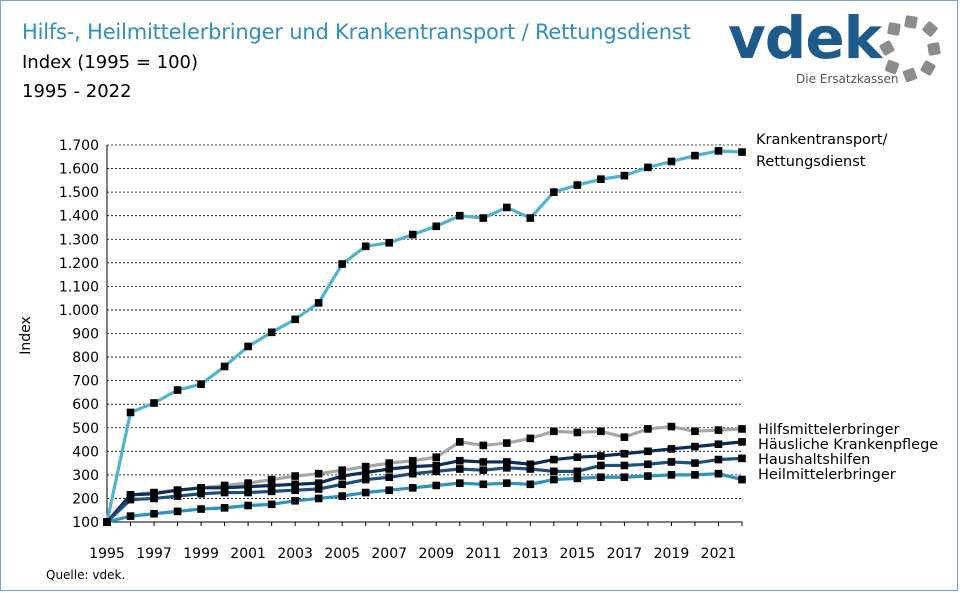  Describe the element at coordinates (85, 405) in the screenshot. I see `y-tick-label: 600` at that location.